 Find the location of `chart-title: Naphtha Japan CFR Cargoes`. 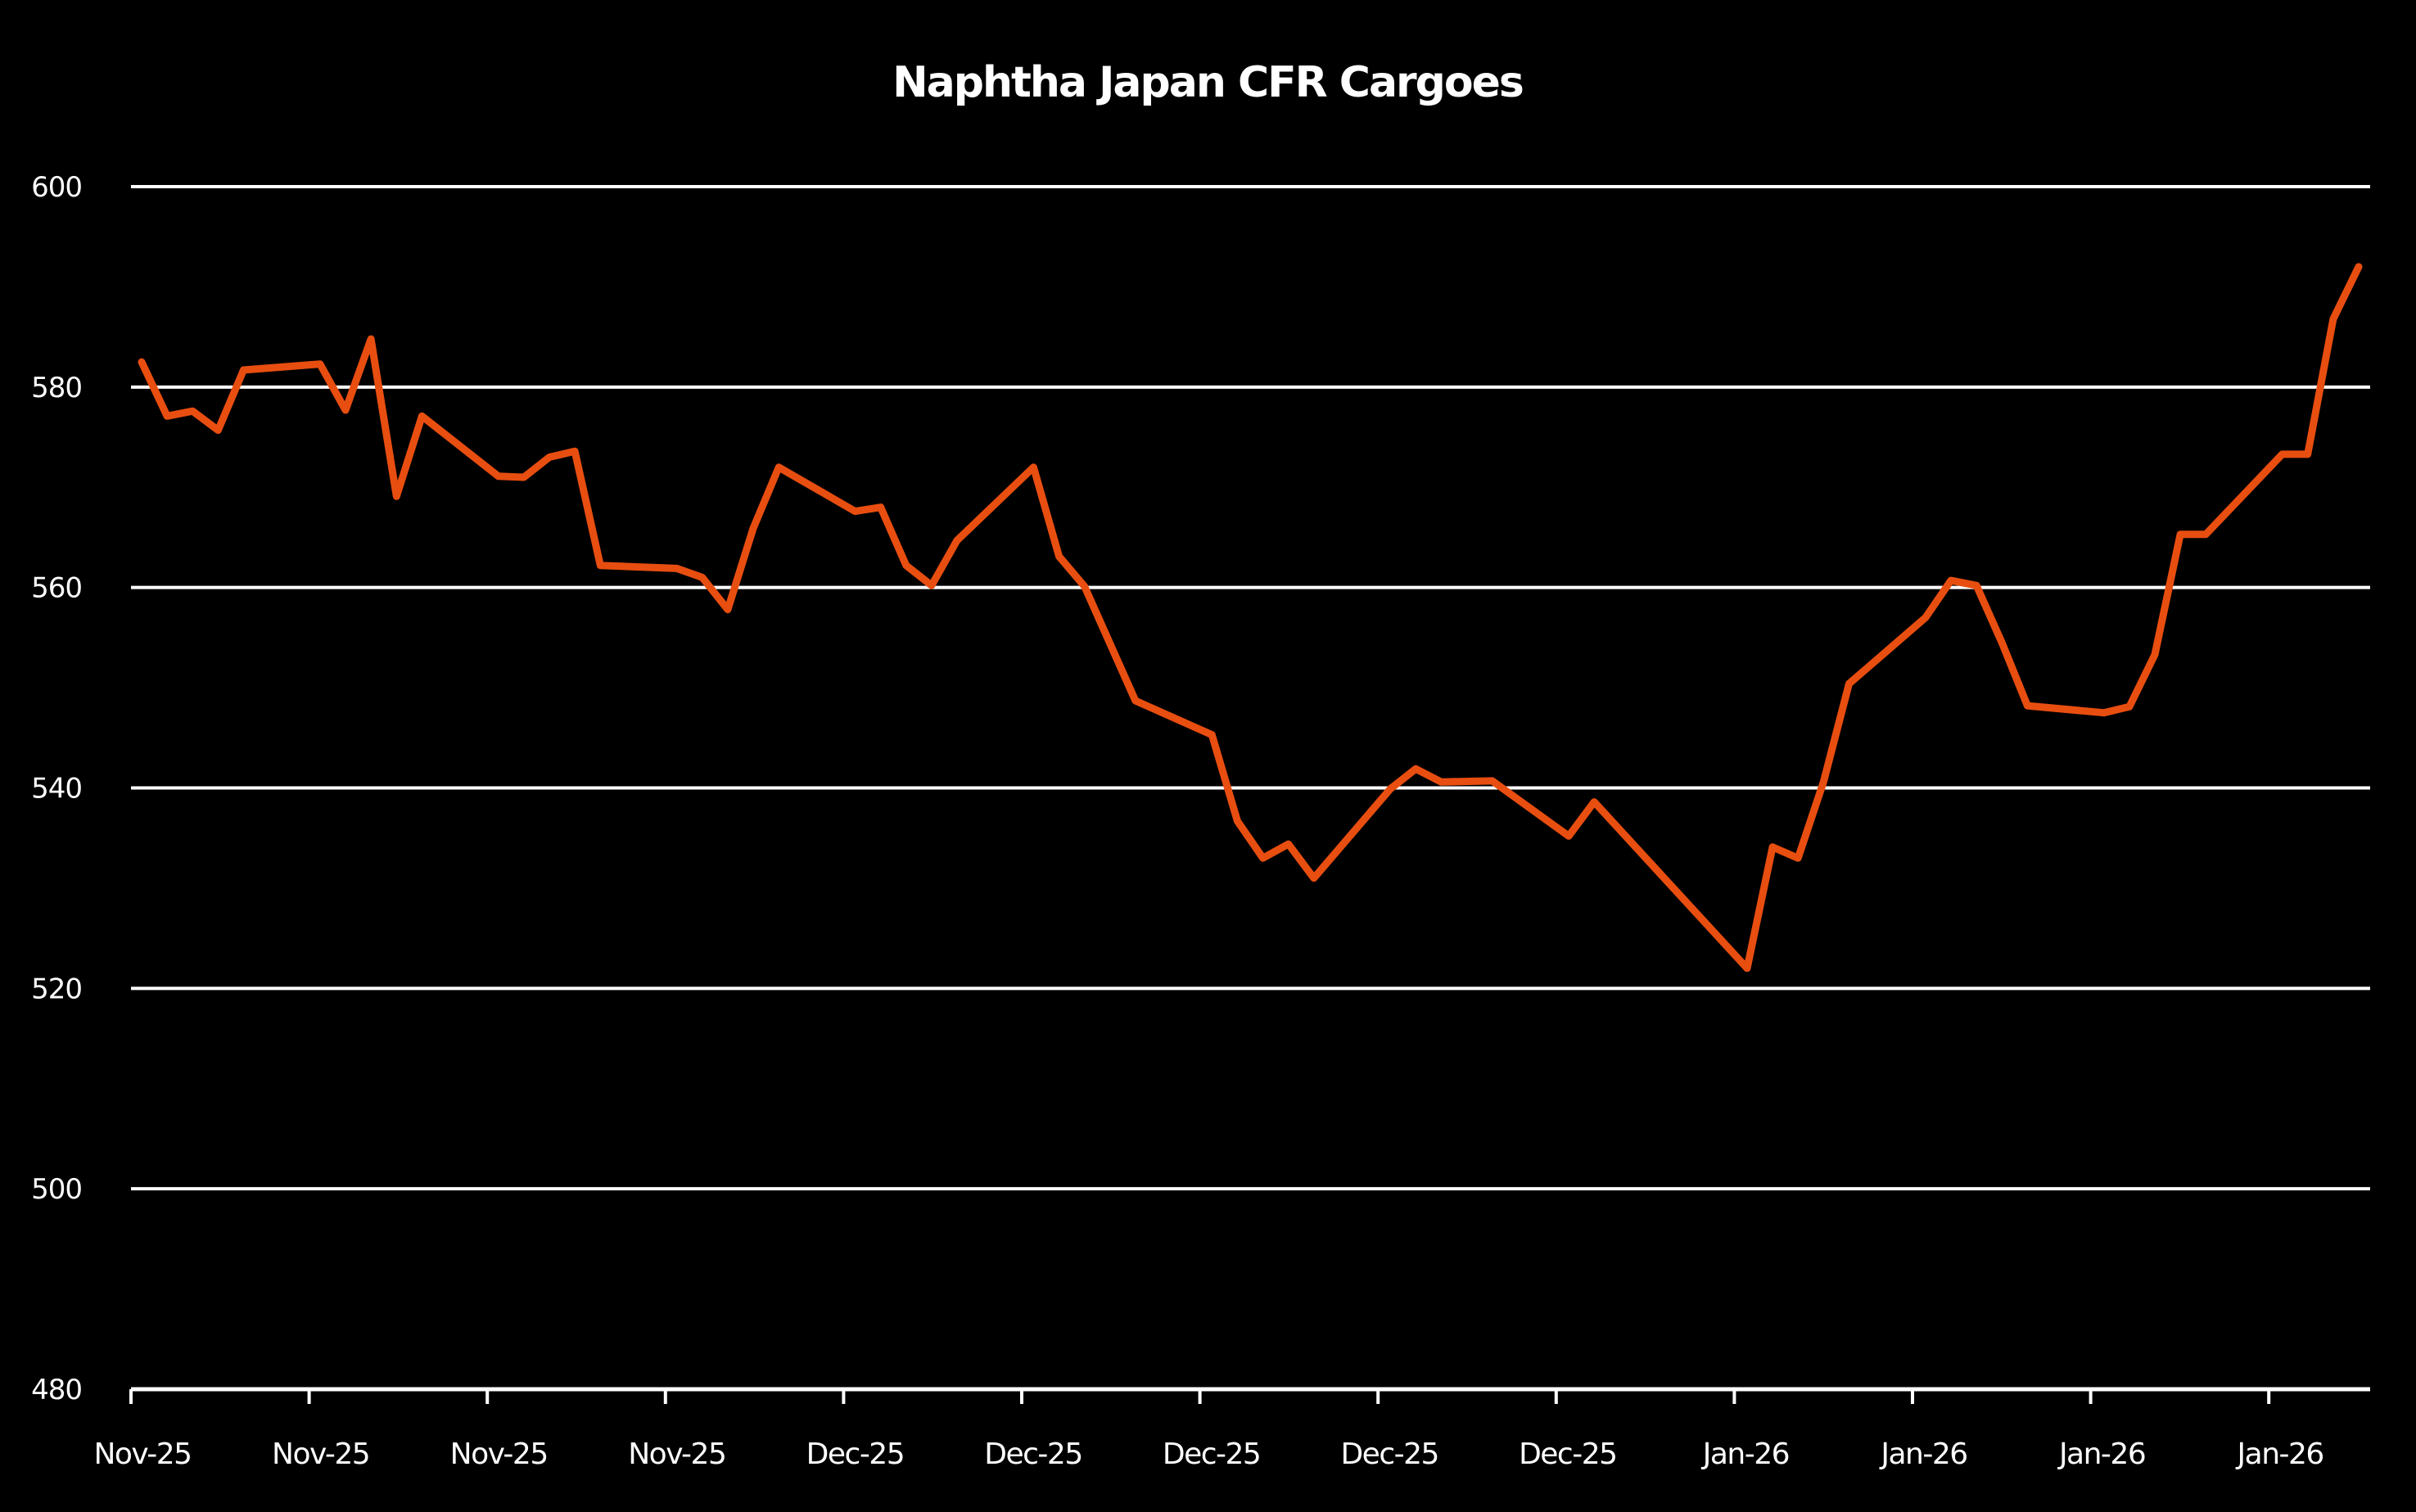

chart-title: Naphtha Japan CFR Cargoes is located at coordinates (1207, 82).